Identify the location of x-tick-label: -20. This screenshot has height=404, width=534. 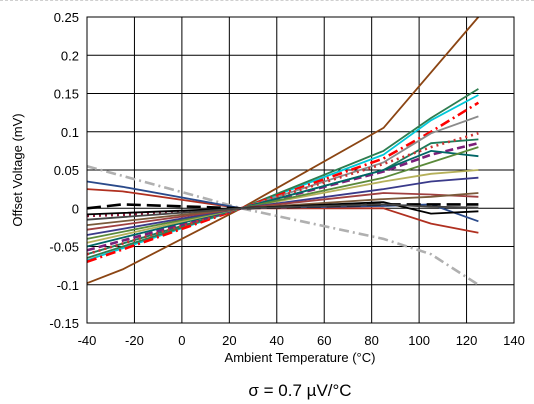
(134, 340).